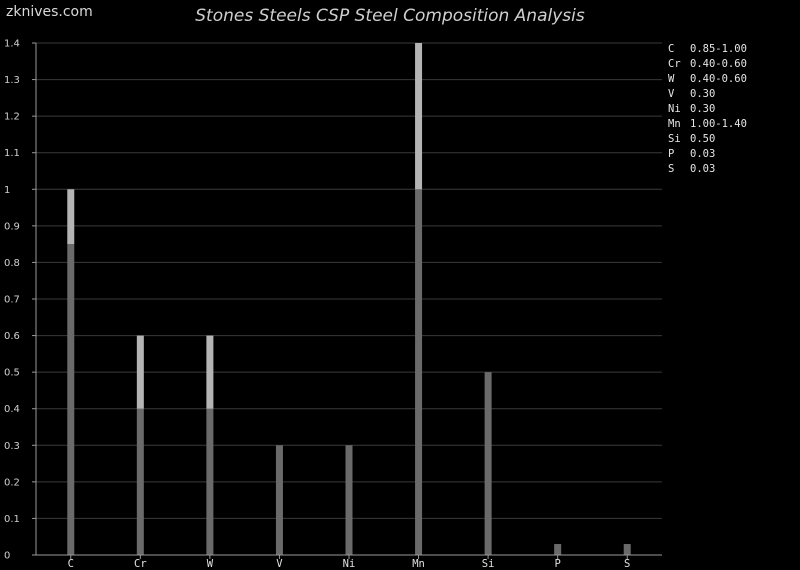 The height and width of the screenshot is (570, 800). What do you see at coordinates (418, 564) in the screenshot?
I see `x-tick-label-mn: Mn` at bounding box center [418, 564].